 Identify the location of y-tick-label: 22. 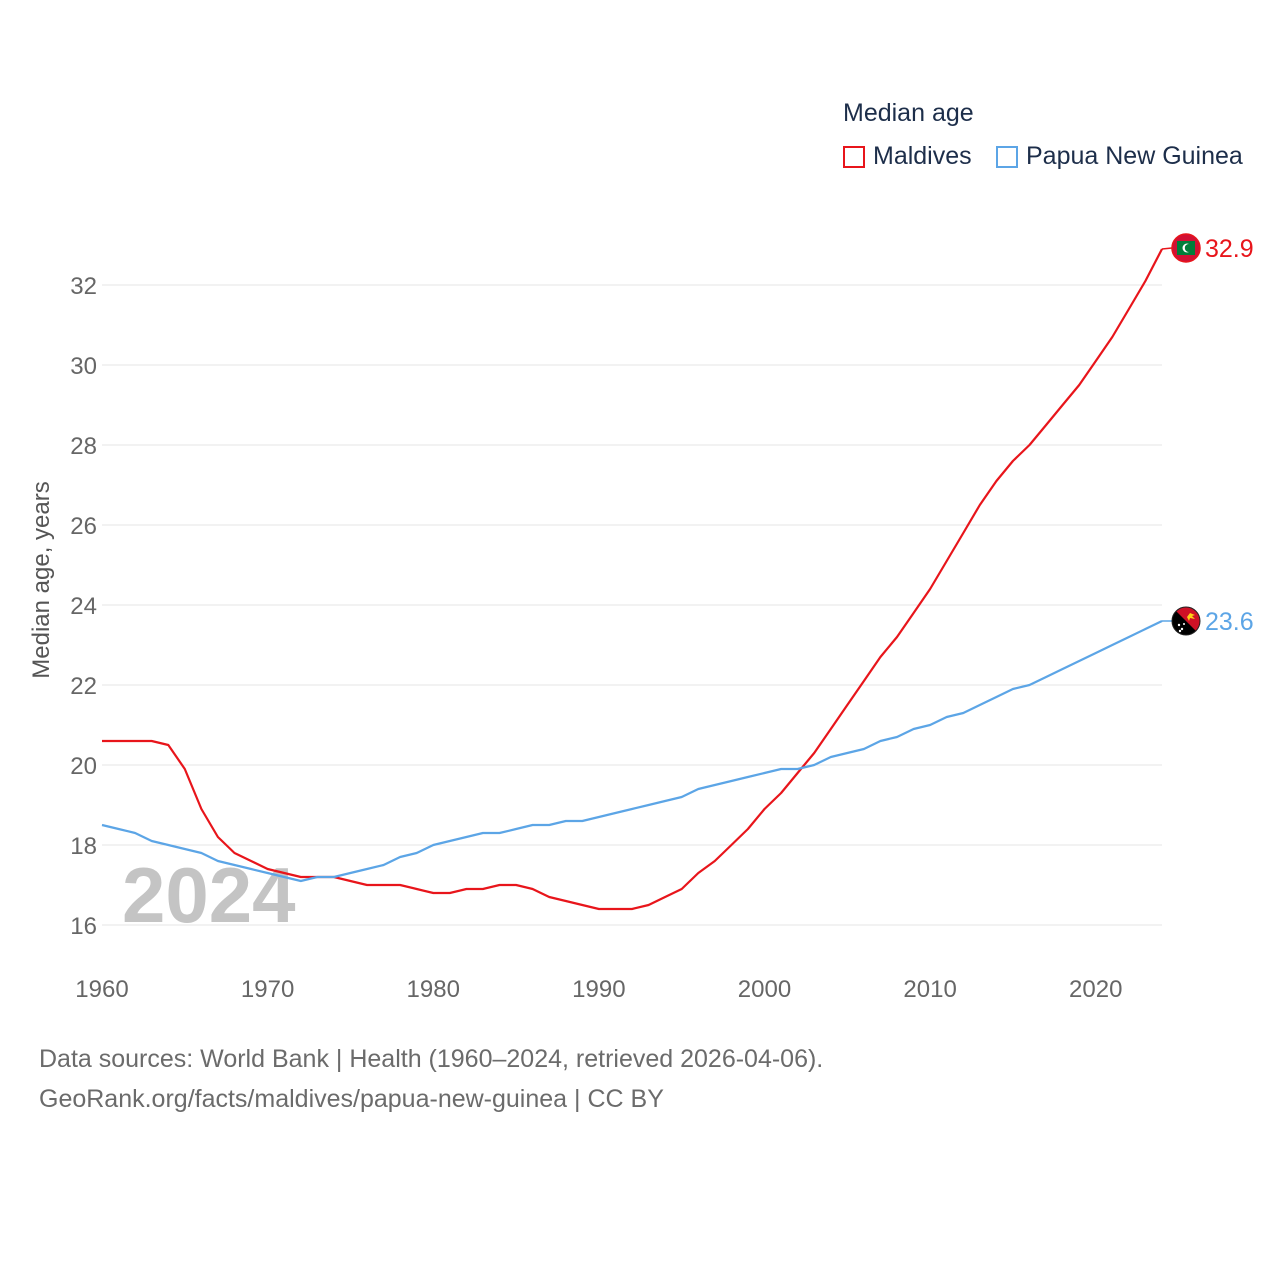
(83, 686).